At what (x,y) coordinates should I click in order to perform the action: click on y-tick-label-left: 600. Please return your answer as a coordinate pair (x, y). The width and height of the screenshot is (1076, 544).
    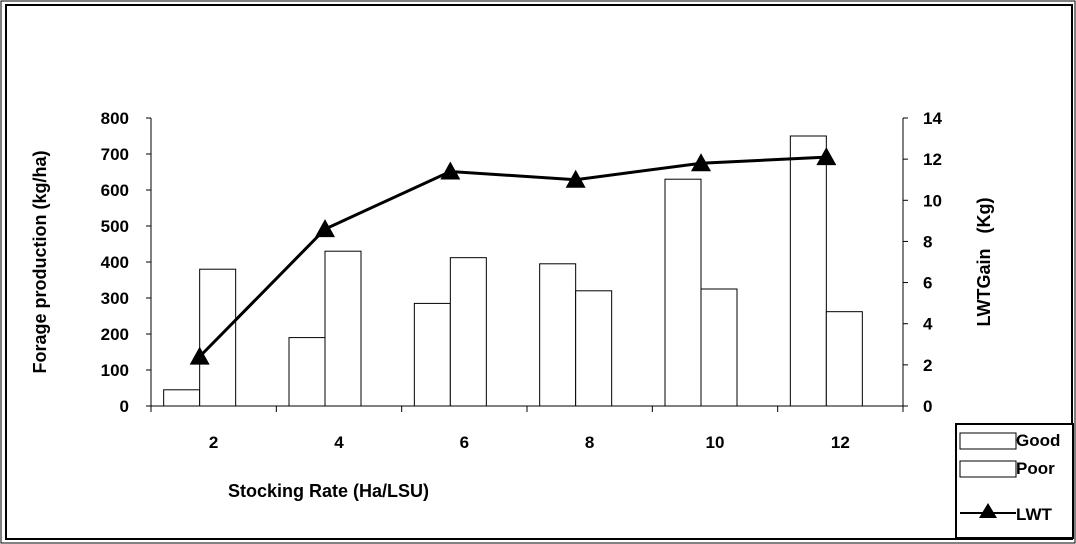
    Looking at the image, I should click on (115, 190).